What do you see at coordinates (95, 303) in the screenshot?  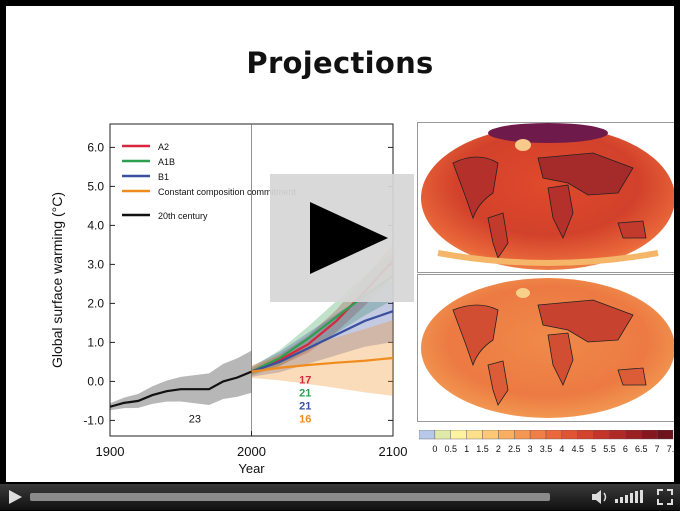 I see `y-tick-label: 2.0` at bounding box center [95, 303].